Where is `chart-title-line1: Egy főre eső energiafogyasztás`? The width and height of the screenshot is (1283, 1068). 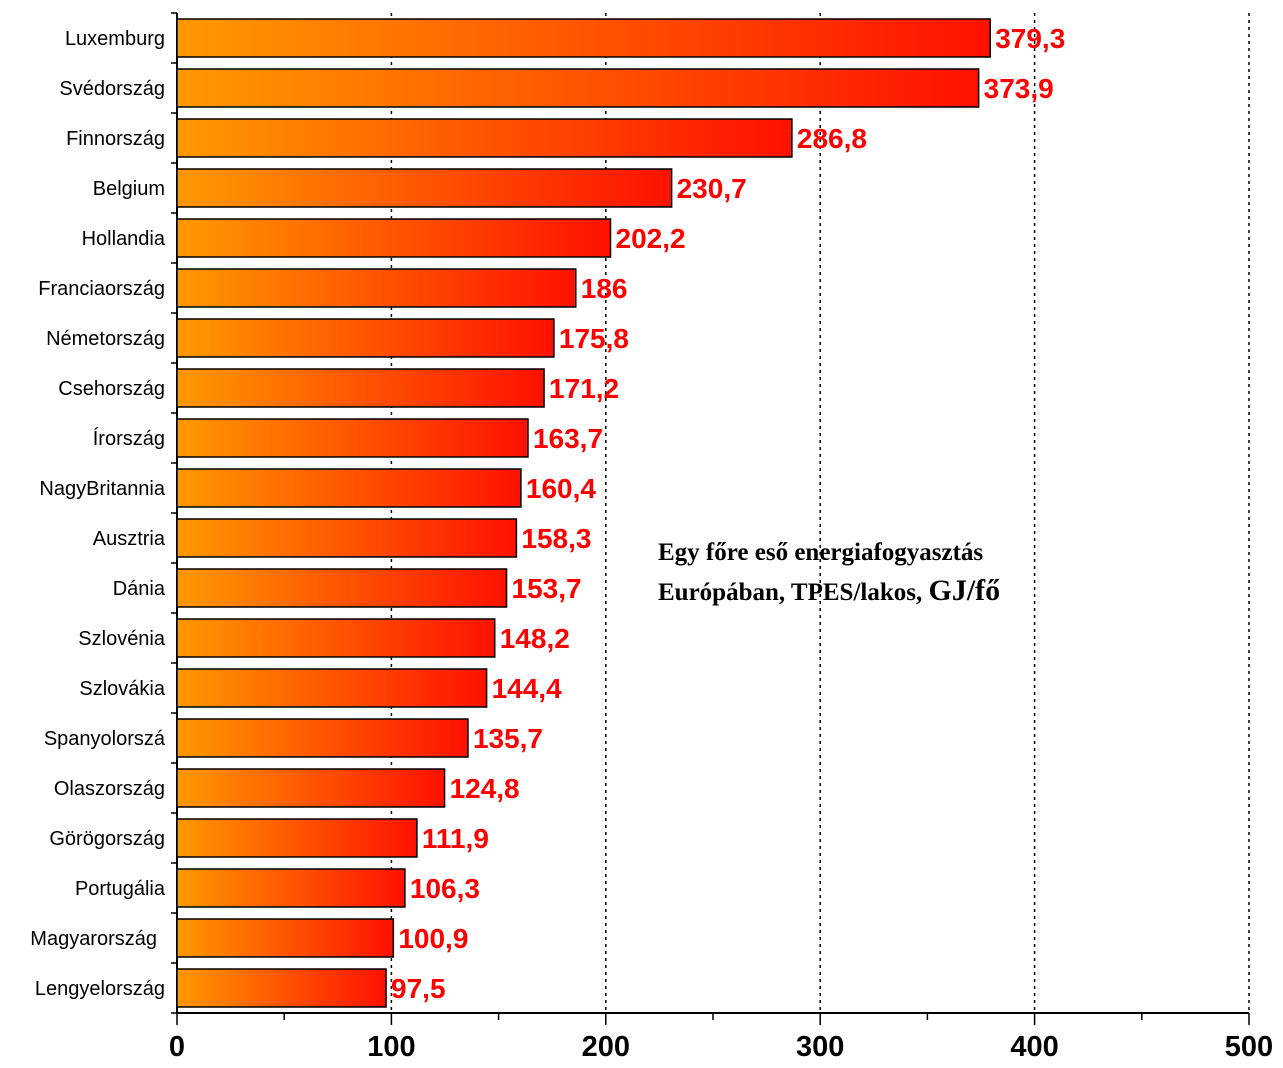 chart-title-line1: Egy főre eső energiafogyasztás is located at coordinates (821, 552).